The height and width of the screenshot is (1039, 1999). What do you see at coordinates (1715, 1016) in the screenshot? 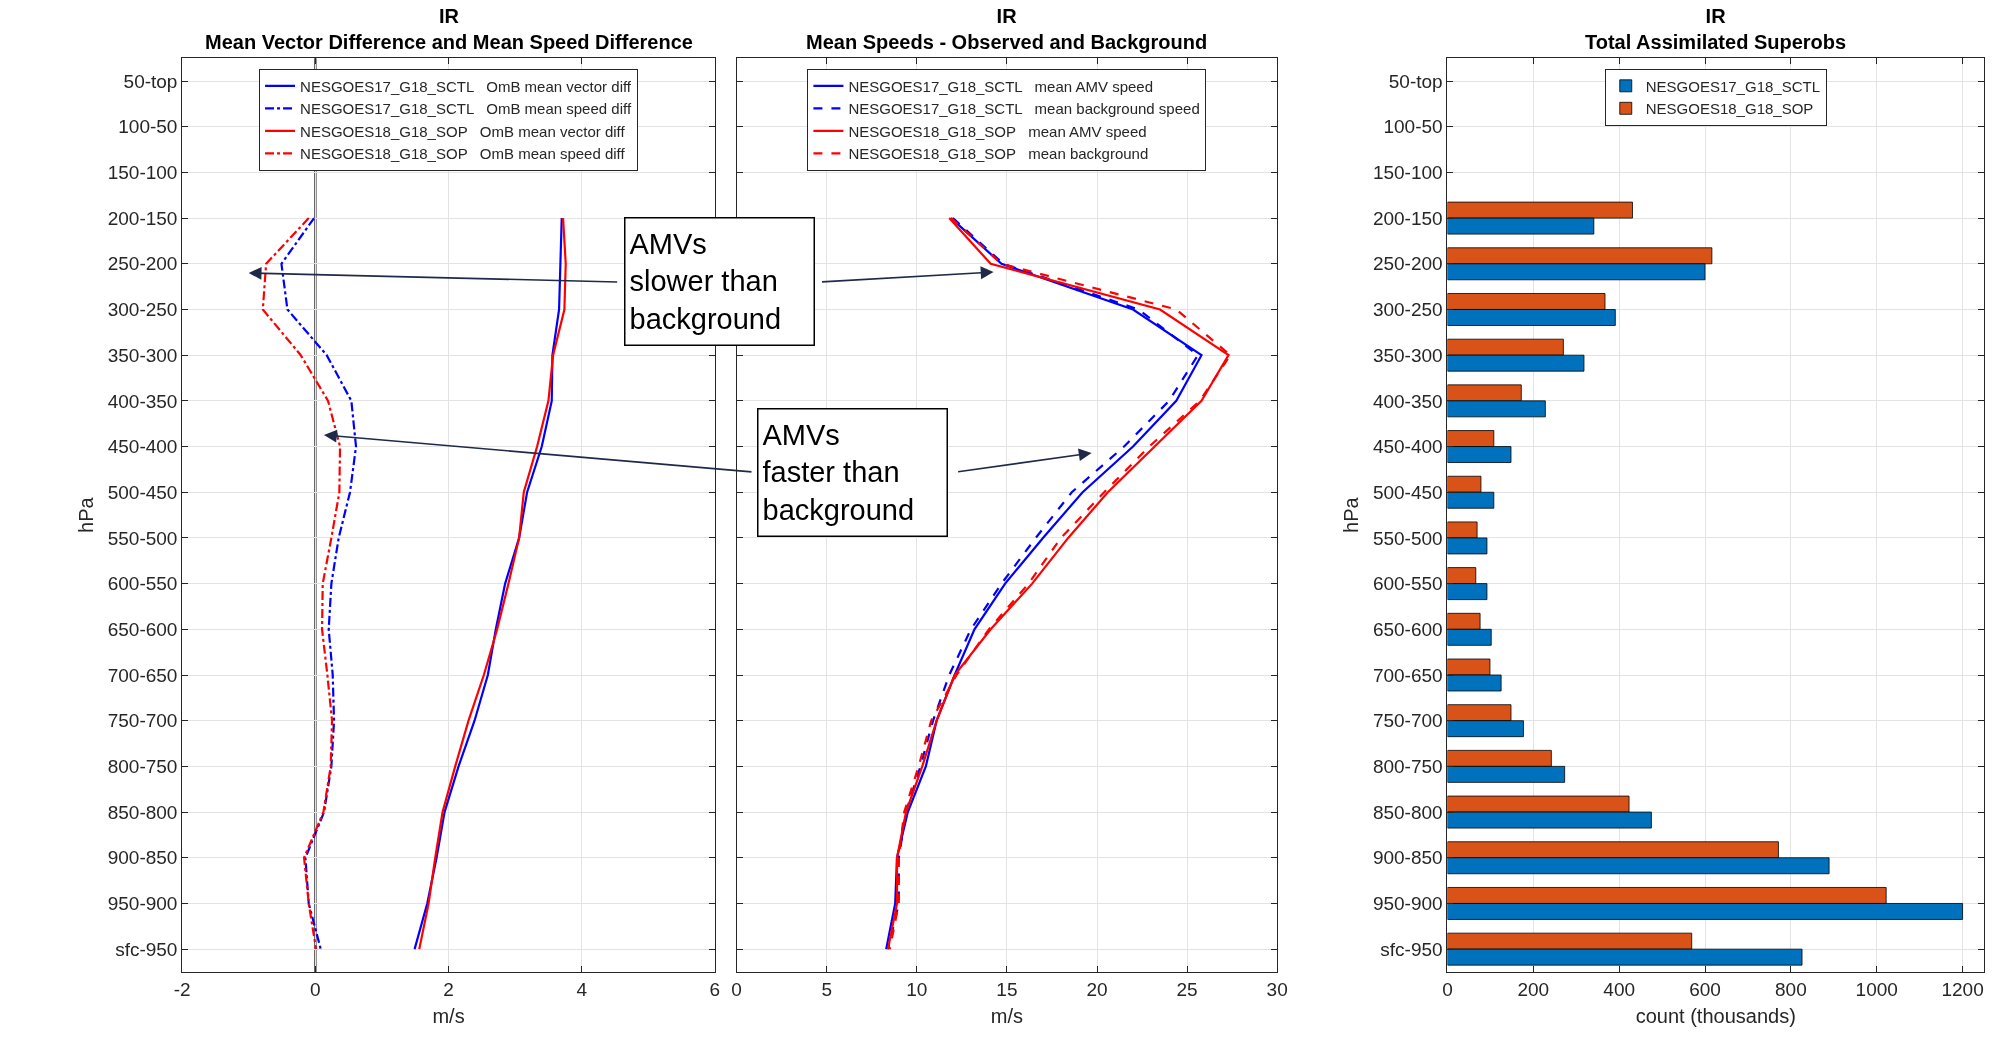
I see `x-axis-title: count (thousands)` at bounding box center [1715, 1016].